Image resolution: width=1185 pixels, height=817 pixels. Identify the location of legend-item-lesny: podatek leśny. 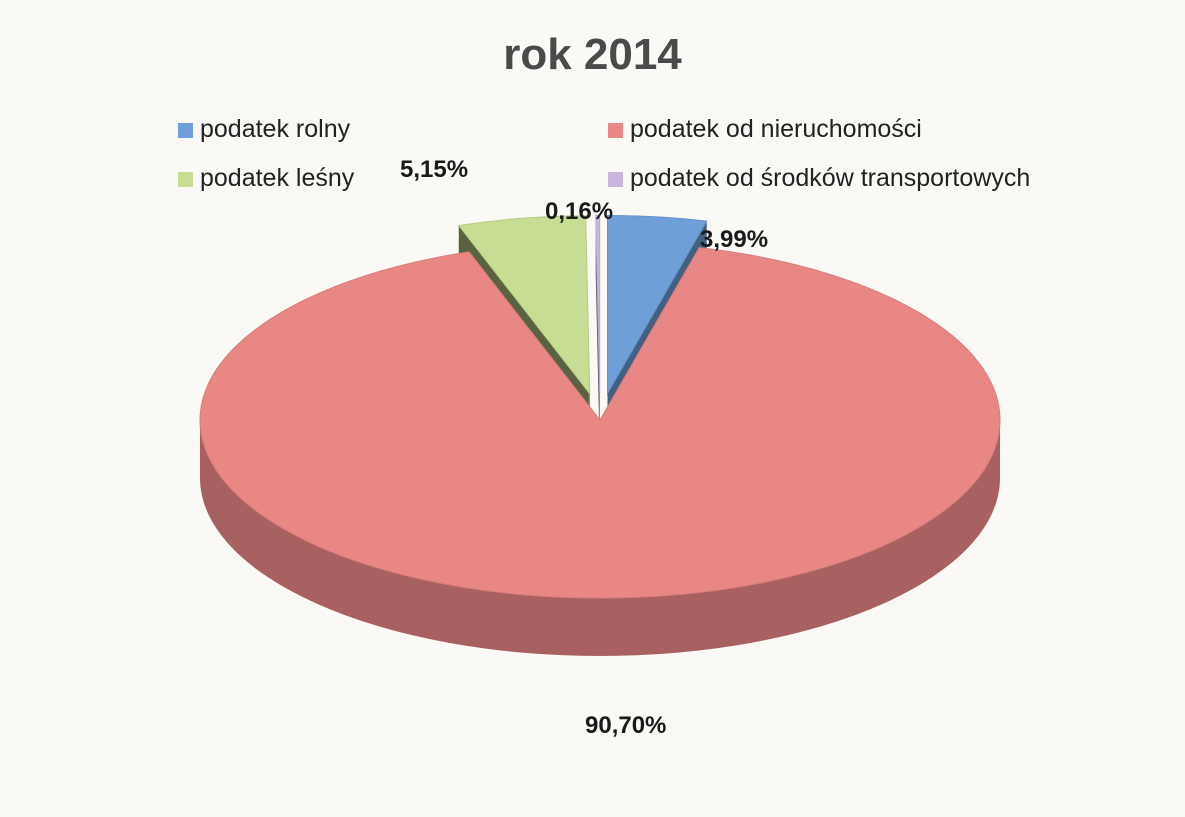
(266, 178).